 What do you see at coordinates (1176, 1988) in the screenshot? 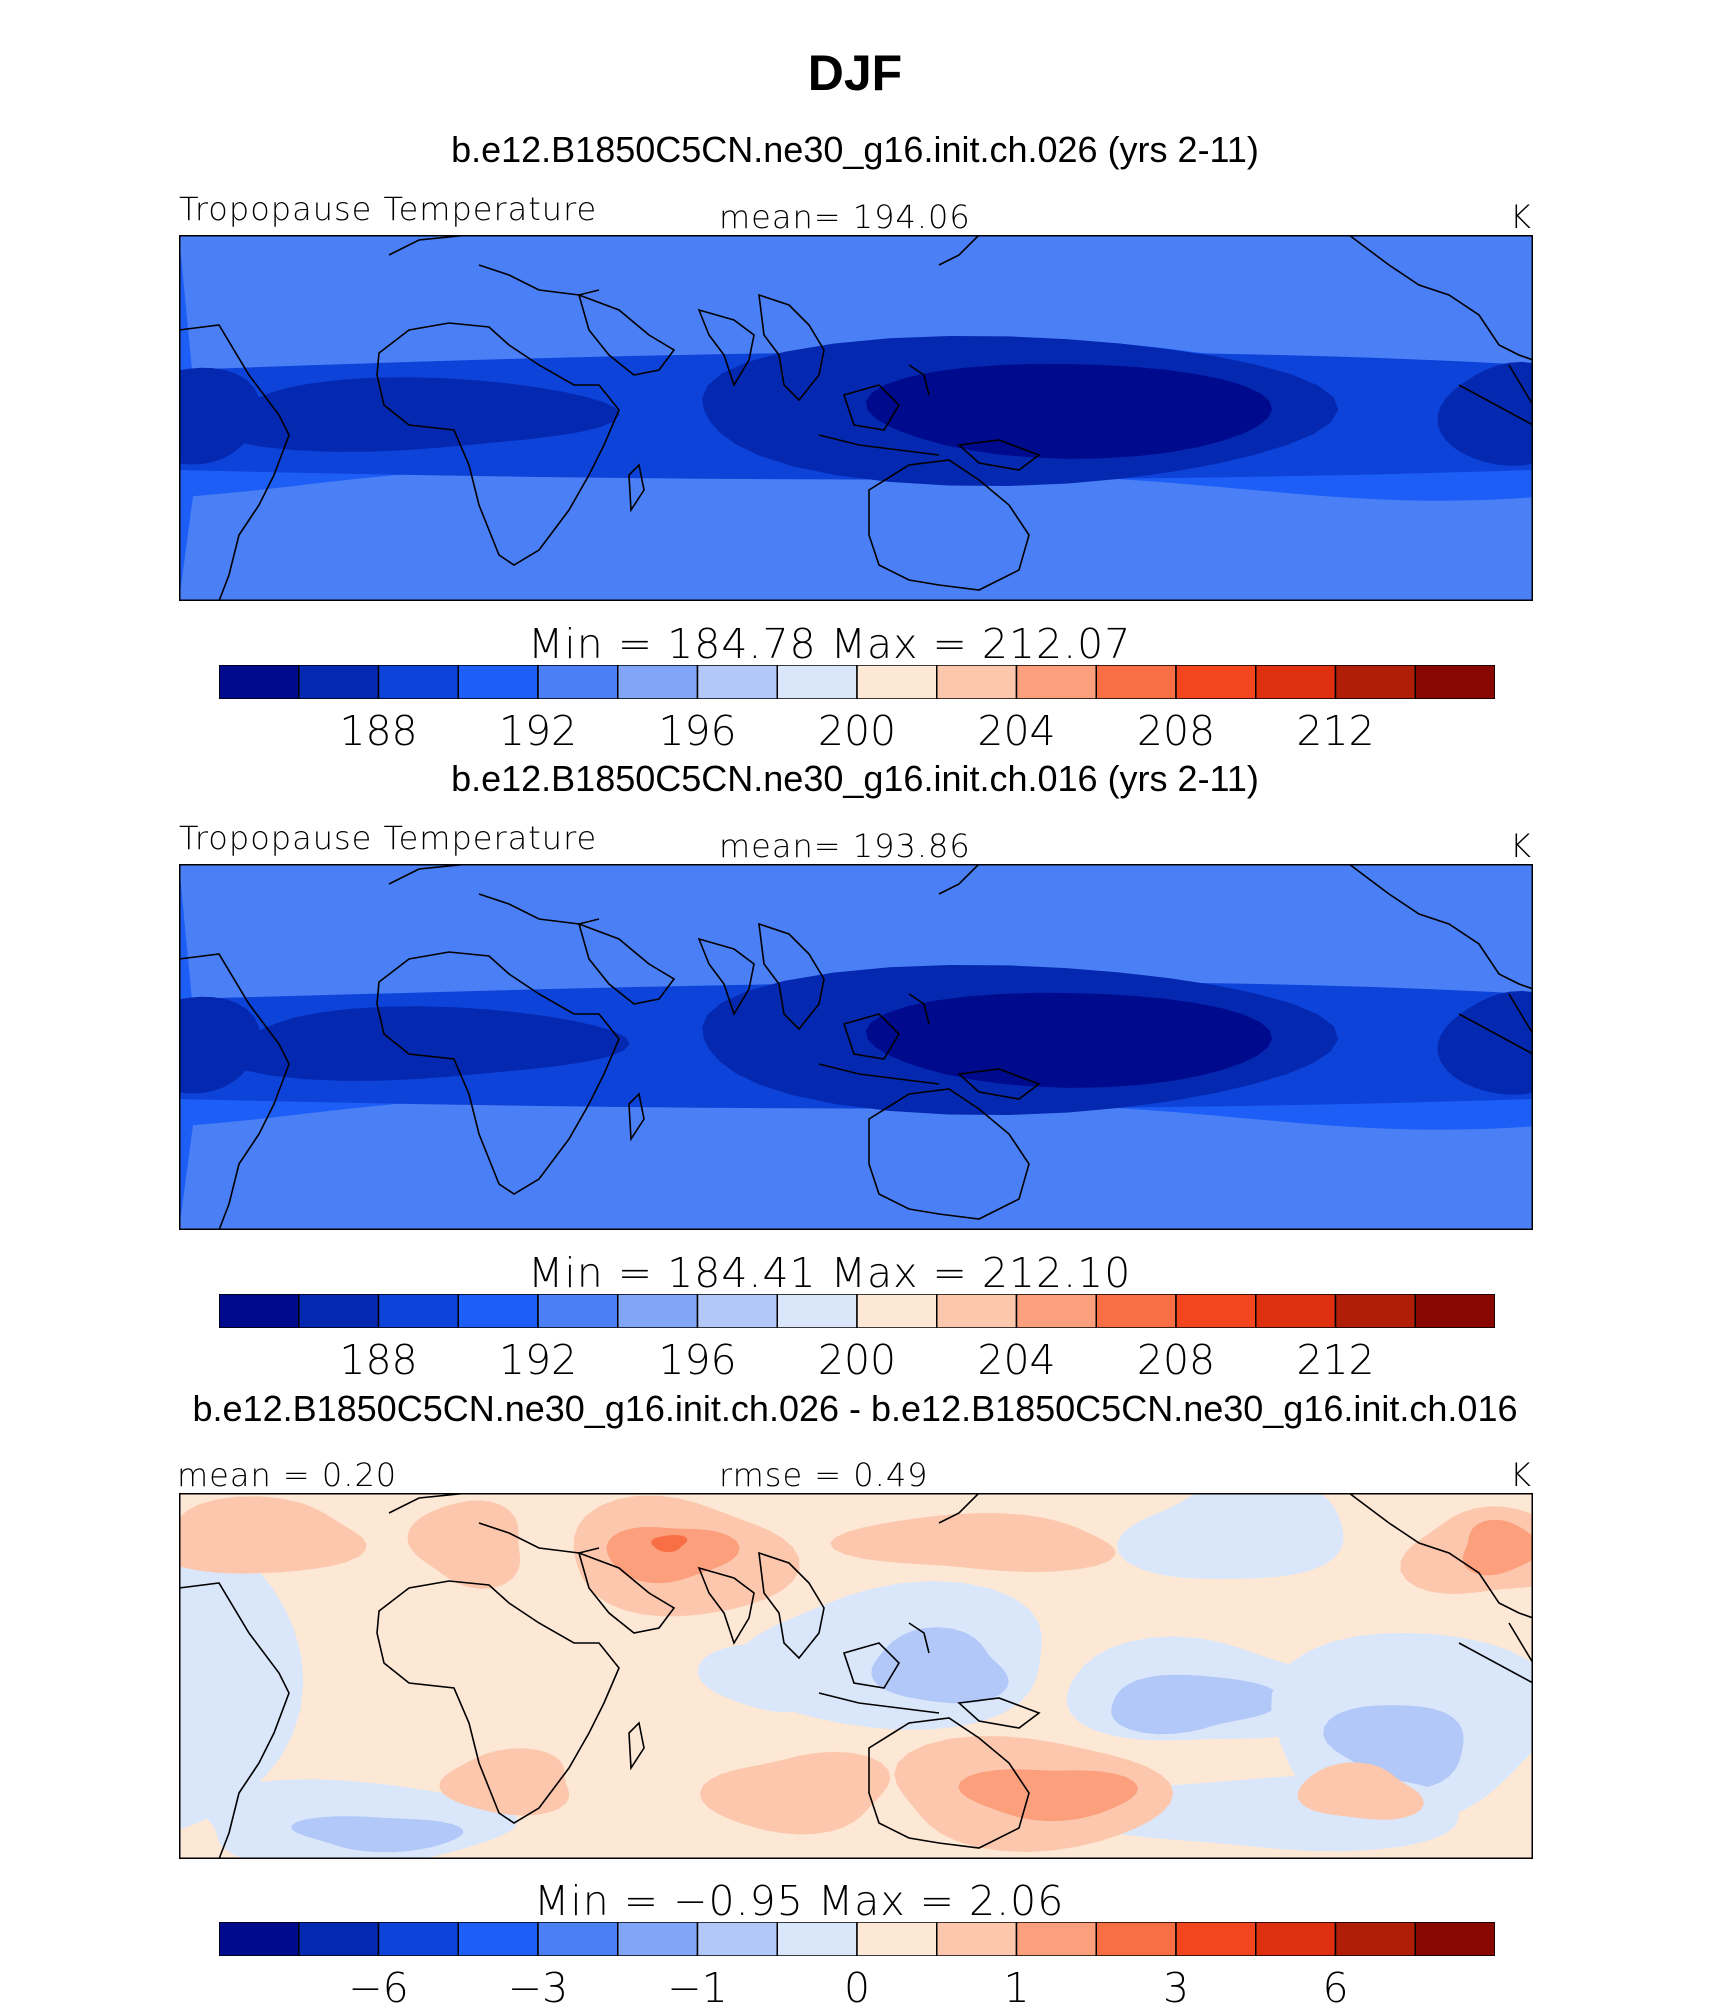
I see `panel-3-colorbar-tick-label: 3` at bounding box center [1176, 1988].